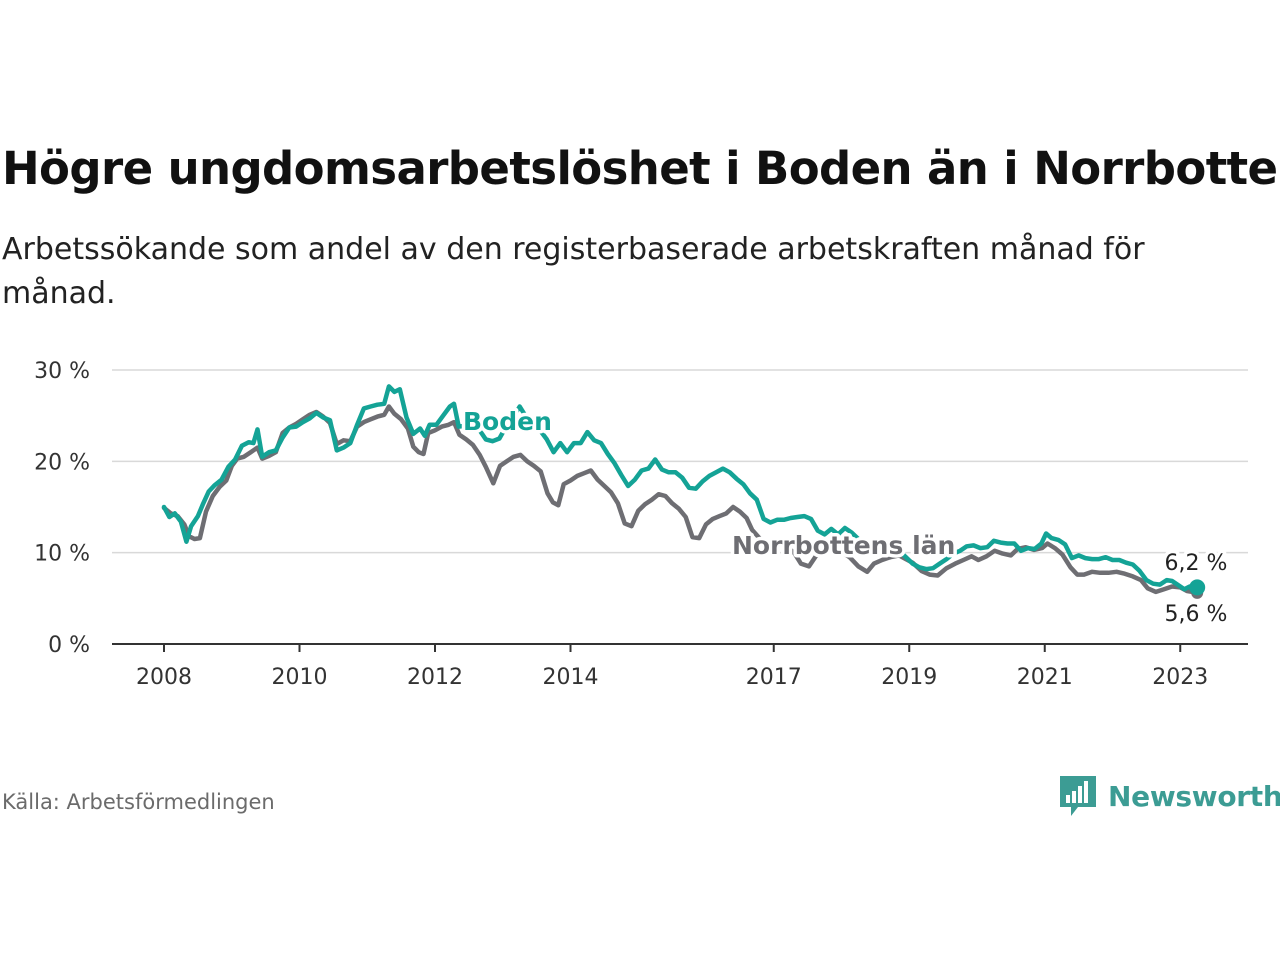  I want to click on series-label-norrbotten: Norrbottens län, so click(843, 545).